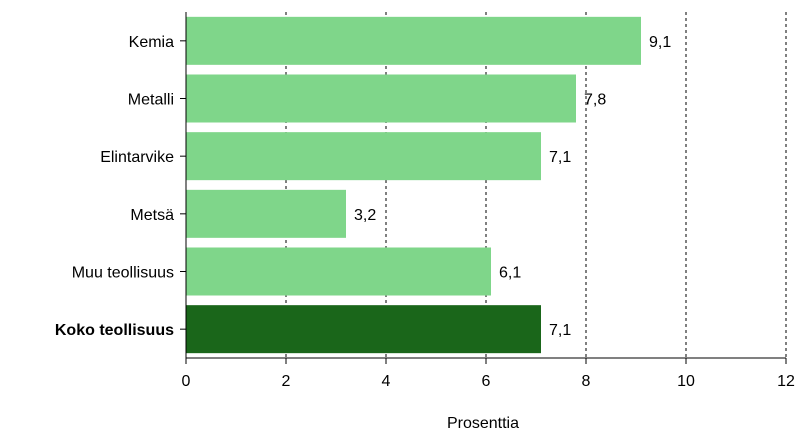 This screenshot has height=435, width=798. I want to click on x-tick-labels: 0 2 4 6 8 10 12, so click(488, 381).